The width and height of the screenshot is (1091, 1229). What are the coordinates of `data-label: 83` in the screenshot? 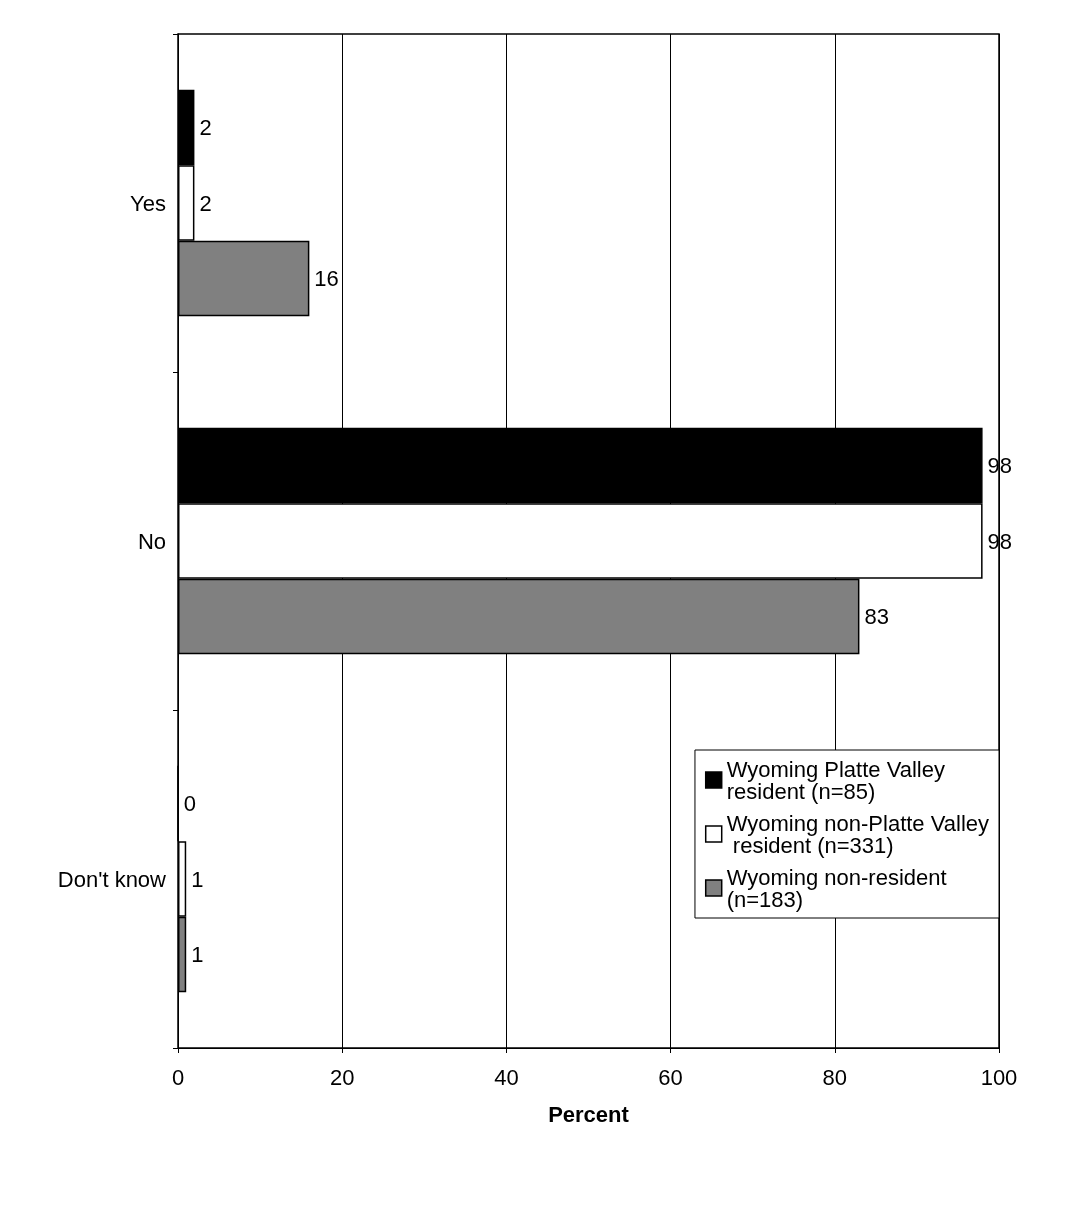 It's located at (876, 616).